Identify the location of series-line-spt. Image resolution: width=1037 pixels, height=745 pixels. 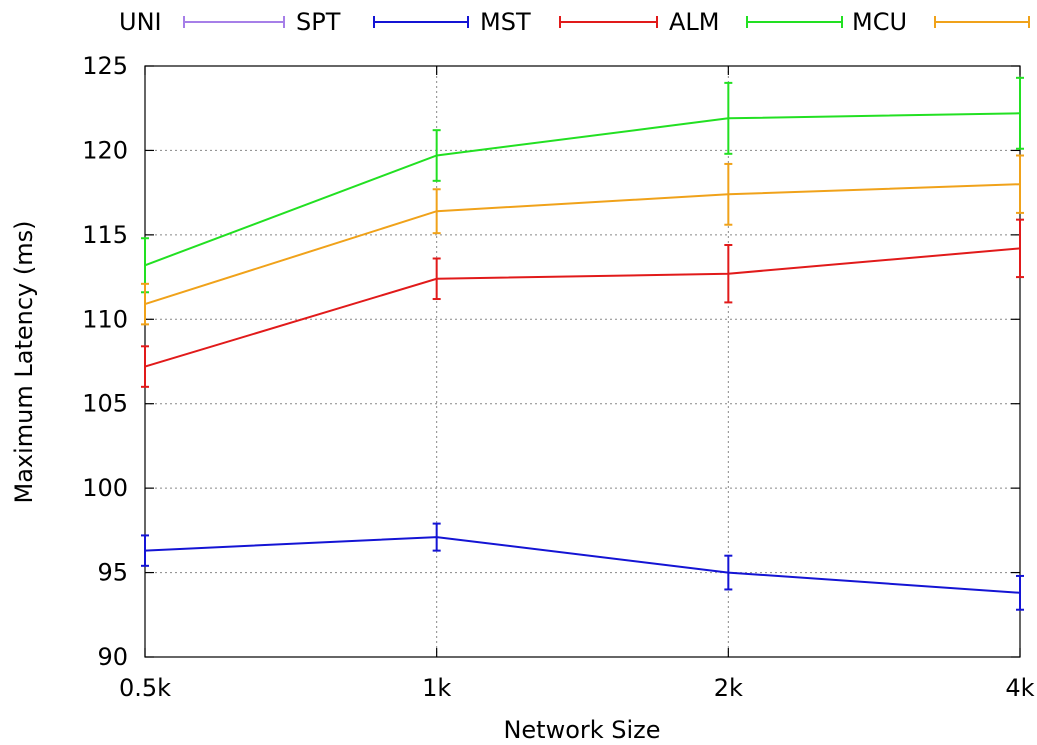
(582, 565).